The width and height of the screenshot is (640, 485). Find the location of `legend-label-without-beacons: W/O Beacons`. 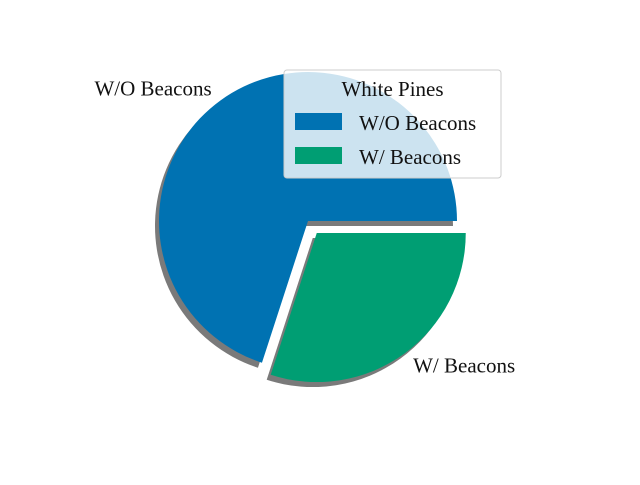

legend-label-without-beacons: W/O Beacons is located at coordinates (417, 123).